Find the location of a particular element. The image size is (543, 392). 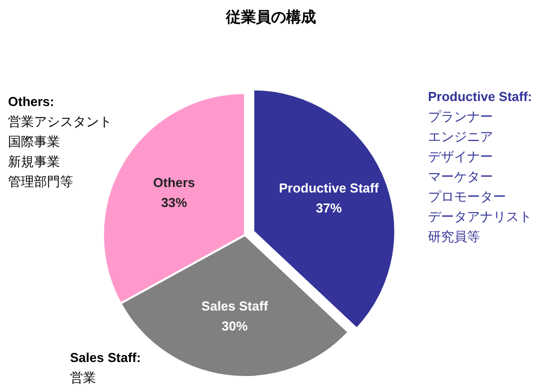

text: データアナリスト is located at coordinates (480, 216).